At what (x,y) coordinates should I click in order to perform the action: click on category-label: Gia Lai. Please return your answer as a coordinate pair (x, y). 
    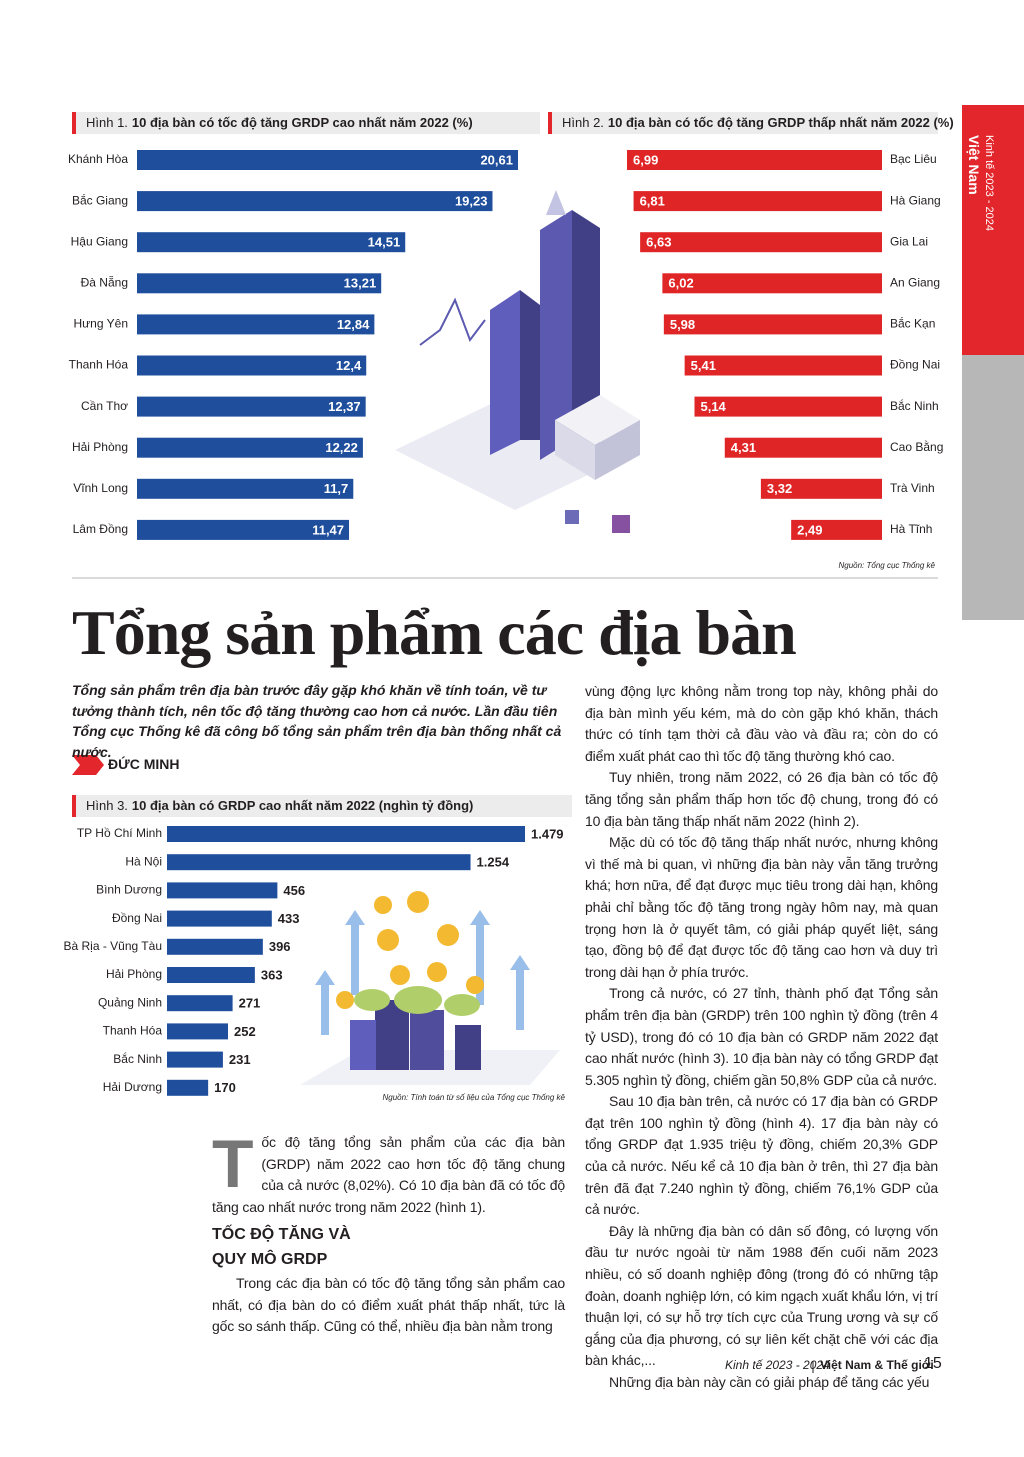
    Looking at the image, I should click on (909, 241).